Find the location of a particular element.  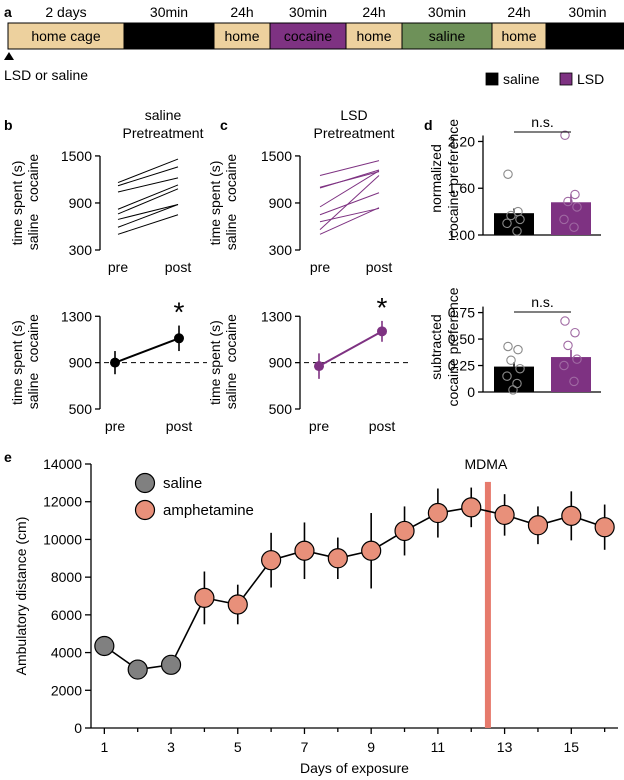

e-xtick-label-3: 3 is located at coordinates (171, 747).